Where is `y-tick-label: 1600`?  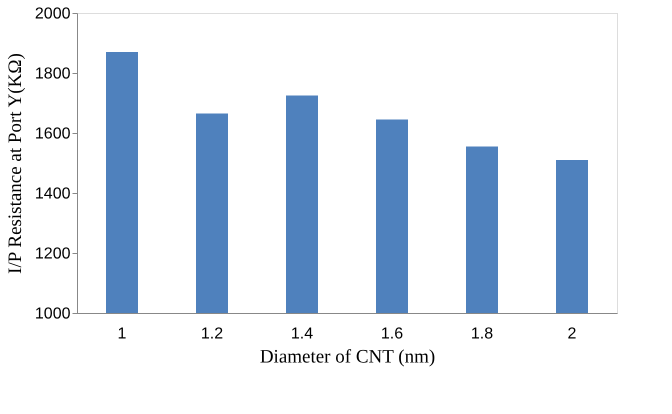 y-tick-label: 1600 is located at coordinates (52, 134).